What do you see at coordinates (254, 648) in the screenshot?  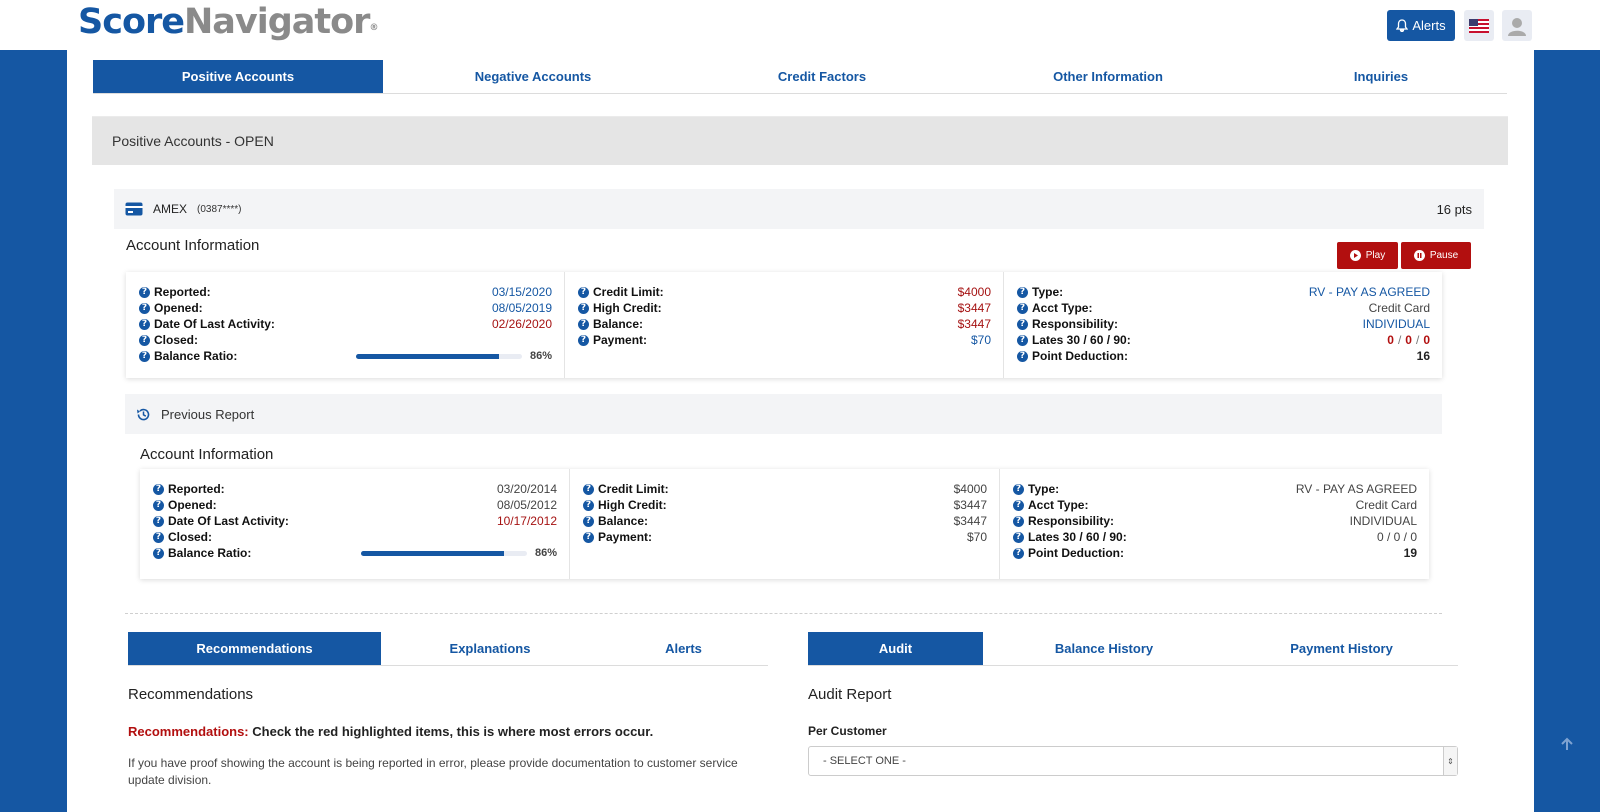 I see `tab-recommendations: Recommendations` at bounding box center [254, 648].